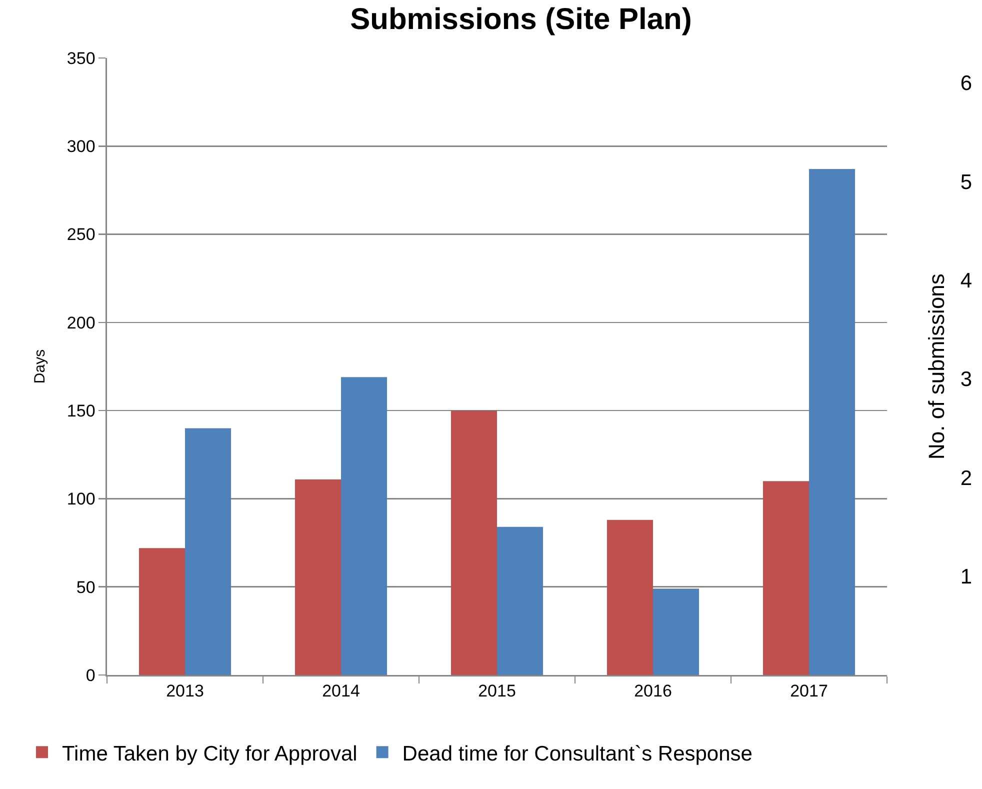 The image size is (982, 789). Describe the element at coordinates (966, 182) in the screenshot. I see `y2-tick-label: 5` at that location.